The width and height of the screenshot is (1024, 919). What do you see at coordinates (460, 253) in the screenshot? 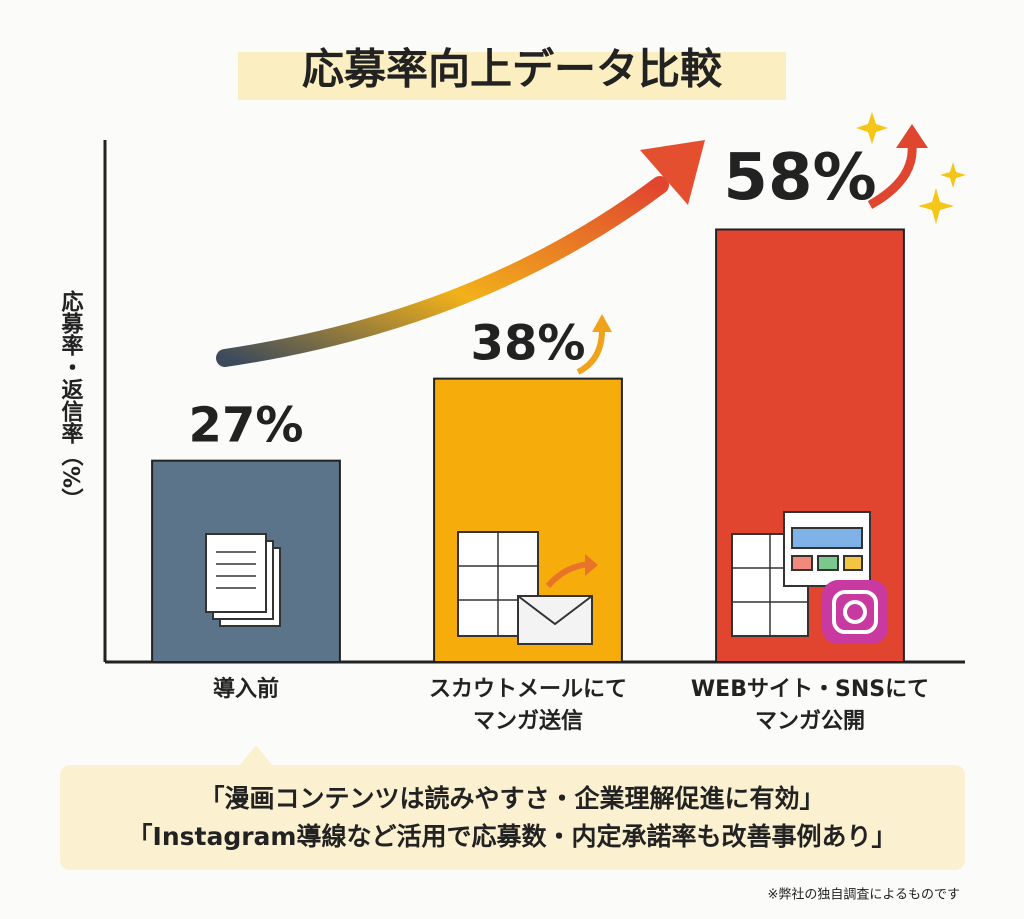
I see `trend-arrow` at bounding box center [460, 253].